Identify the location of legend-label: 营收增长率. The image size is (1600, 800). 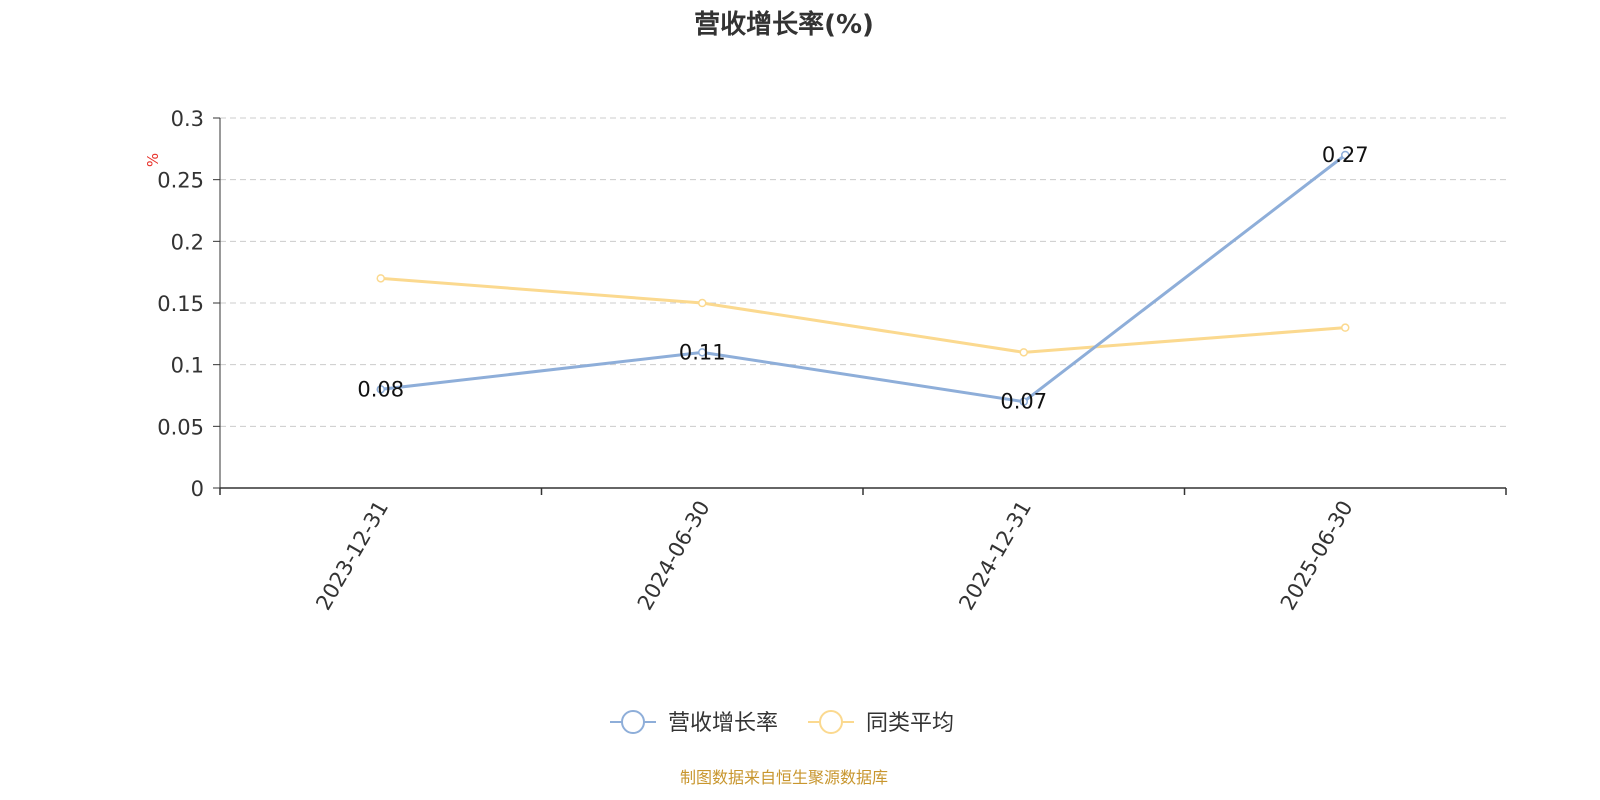
(723, 723).